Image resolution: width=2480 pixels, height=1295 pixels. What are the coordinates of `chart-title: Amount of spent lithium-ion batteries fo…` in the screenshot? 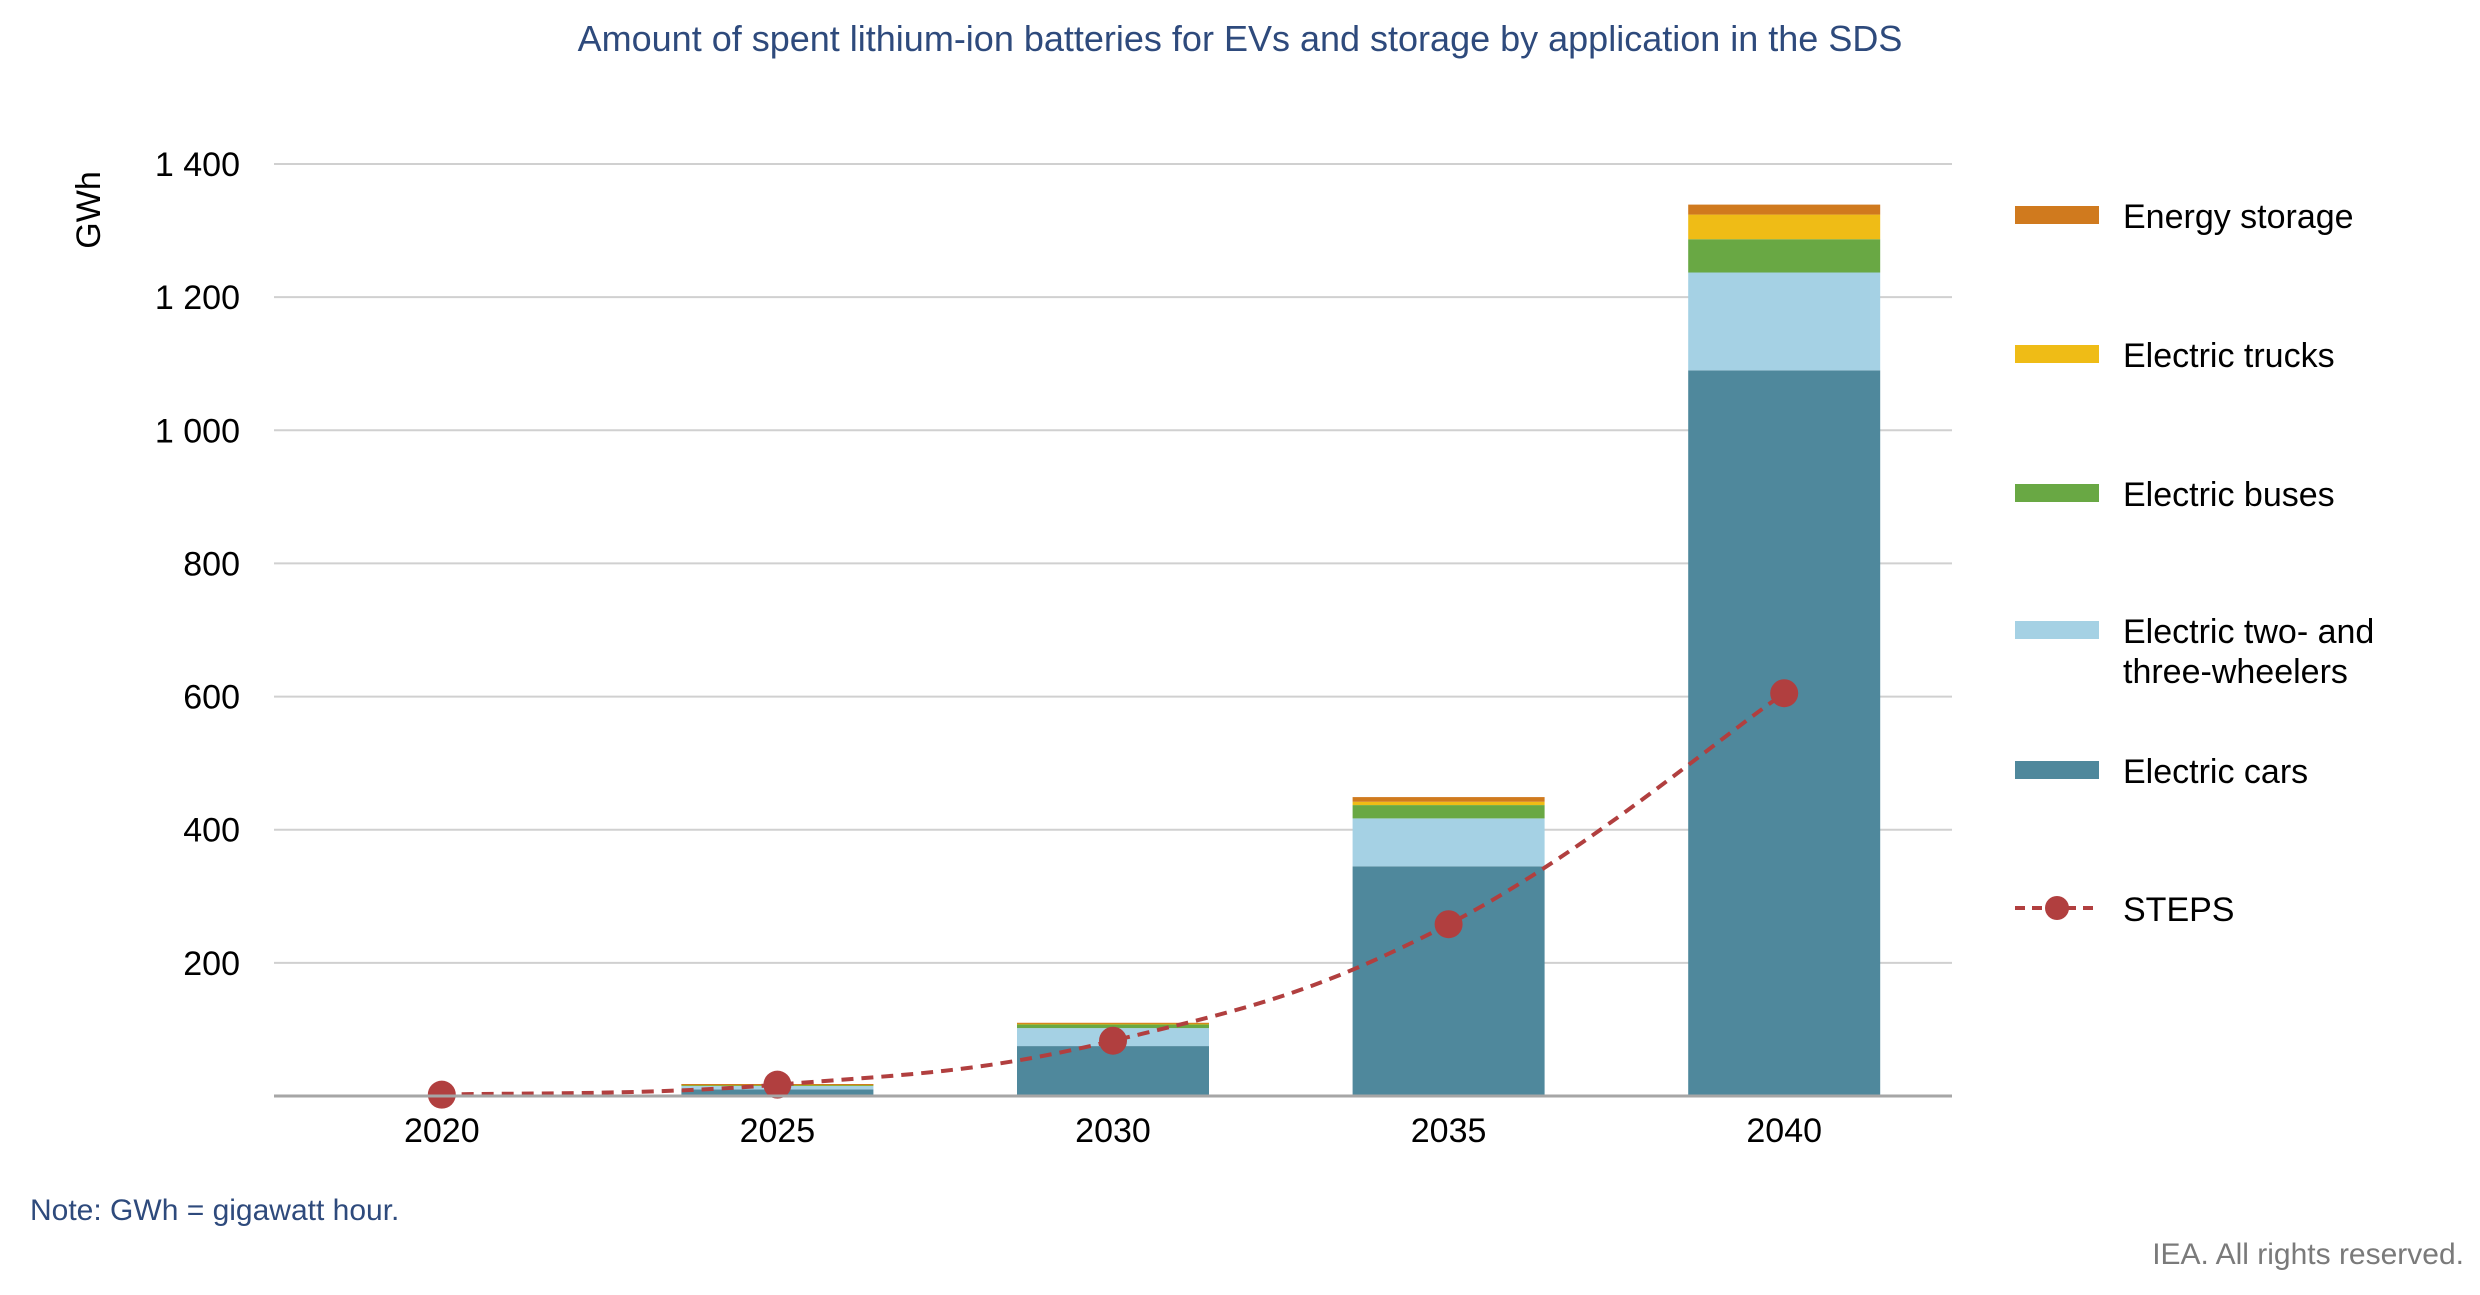 It's located at (1240, 38).